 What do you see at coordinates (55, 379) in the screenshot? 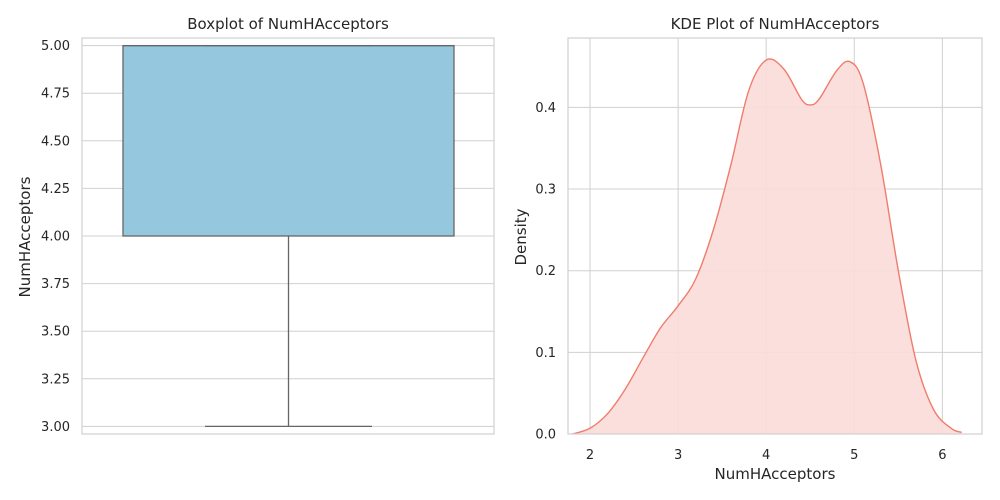
I see `boxplot-y-tick-label: 3.25` at bounding box center [55, 379].